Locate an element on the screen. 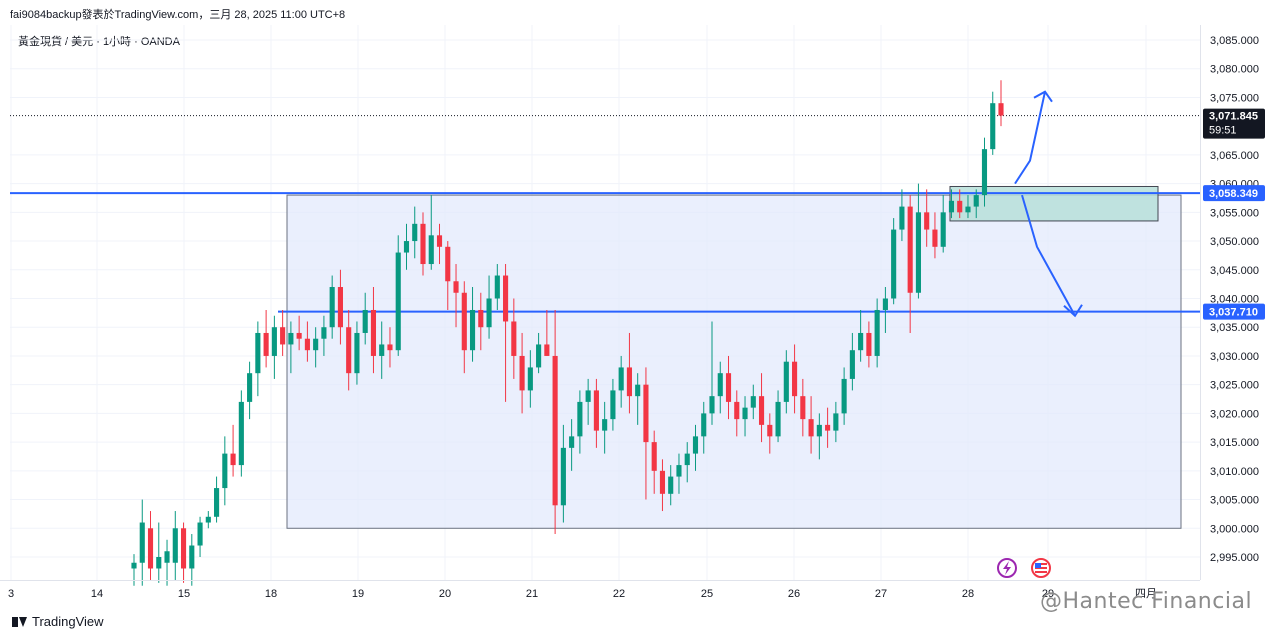 Image resolution: width=1280 pixels, height=640 pixels. time-tick-label: 22 is located at coordinates (619, 594).